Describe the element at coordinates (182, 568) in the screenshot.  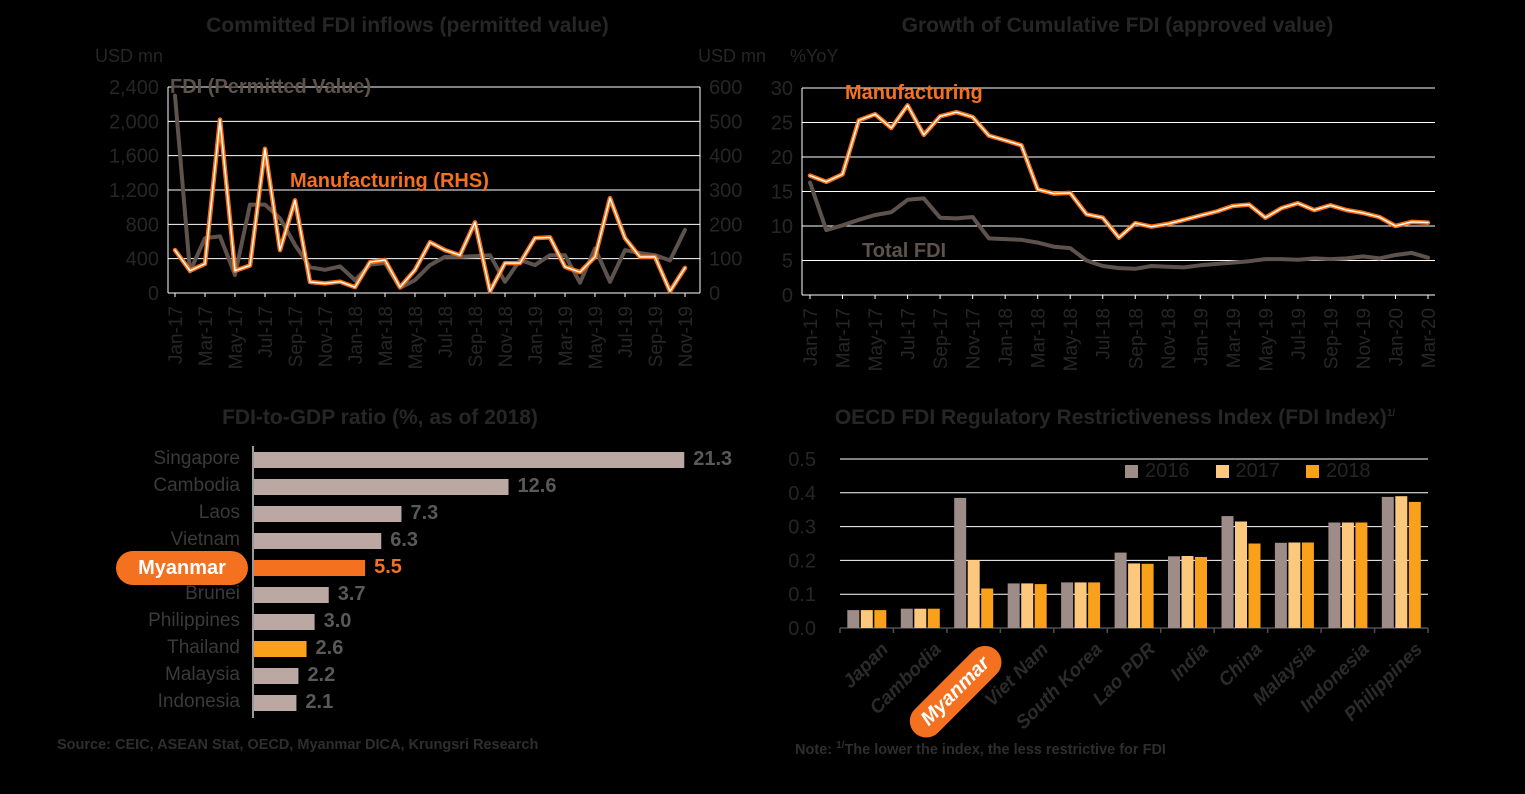
I see `highlight-pill-myanmar: Myanmar` at that location.